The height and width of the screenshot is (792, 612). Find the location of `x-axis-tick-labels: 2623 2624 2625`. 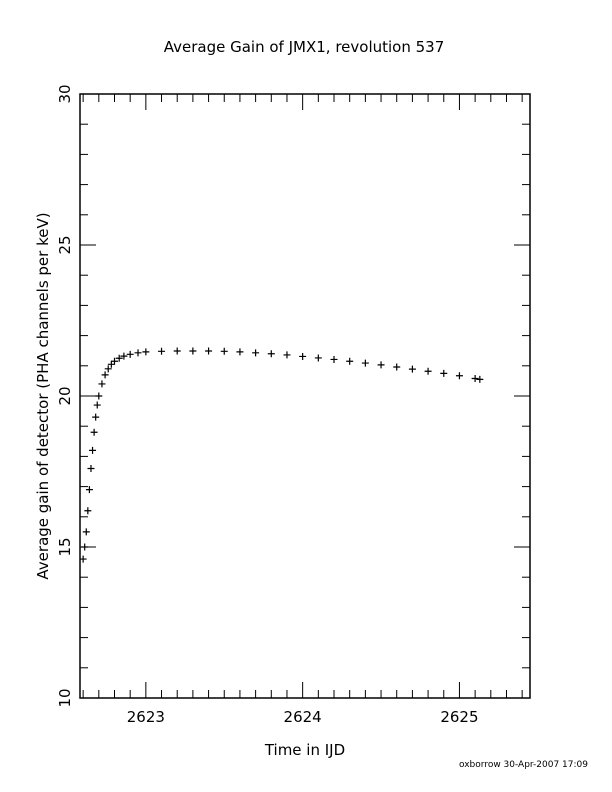

x-axis-tick-labels: 2623 2624 2625 is located at coordinates (303, 717).